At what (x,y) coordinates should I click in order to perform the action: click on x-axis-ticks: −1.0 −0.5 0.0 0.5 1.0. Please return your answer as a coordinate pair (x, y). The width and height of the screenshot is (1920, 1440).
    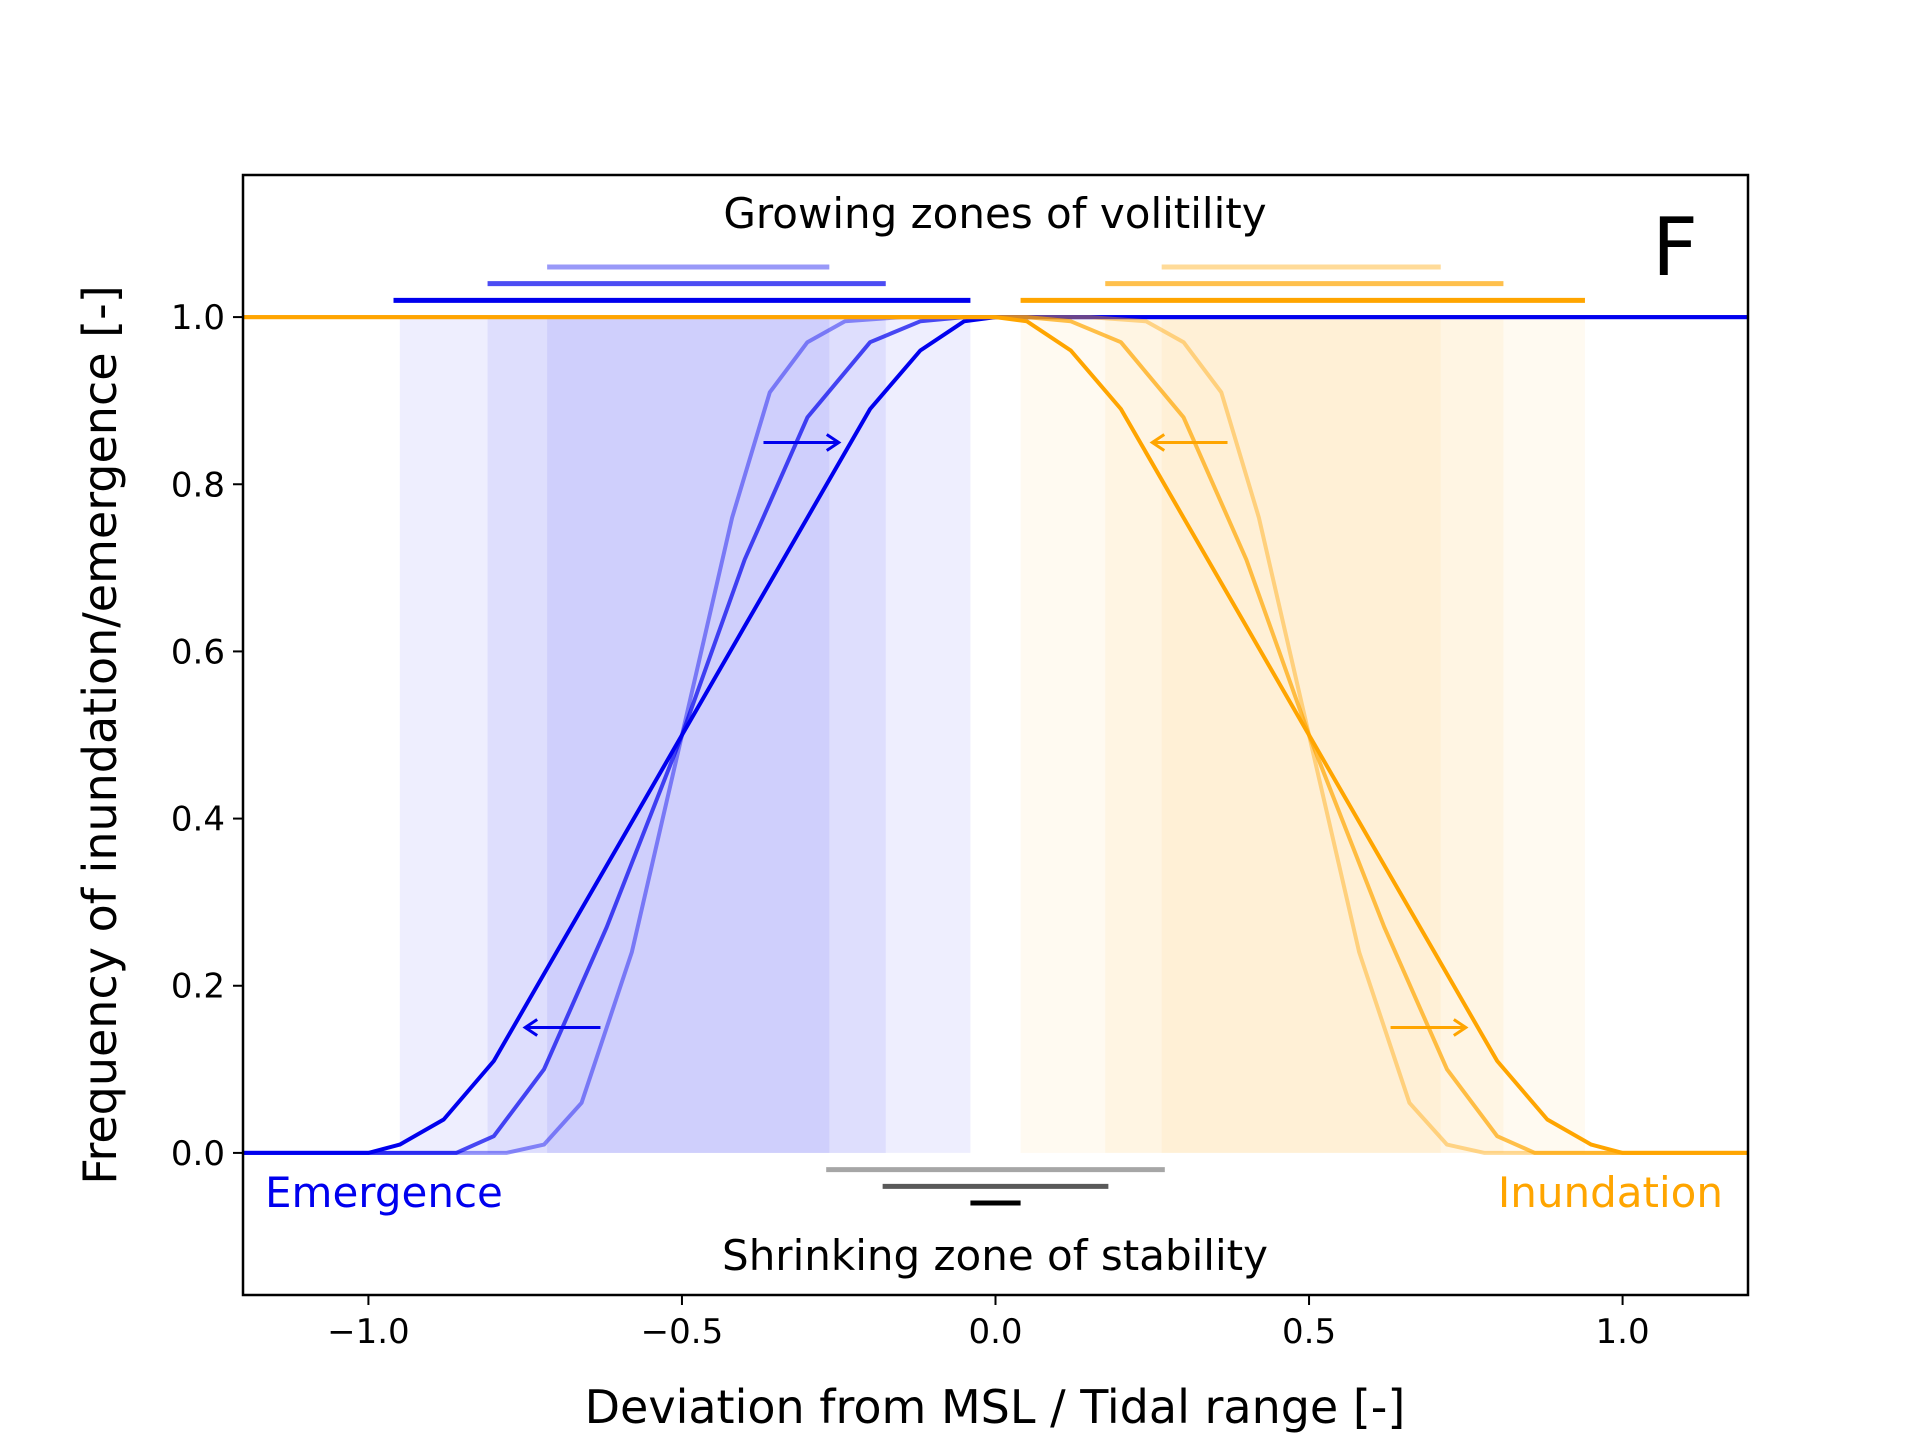
    Looking at the image, I should click on (988, 1323).